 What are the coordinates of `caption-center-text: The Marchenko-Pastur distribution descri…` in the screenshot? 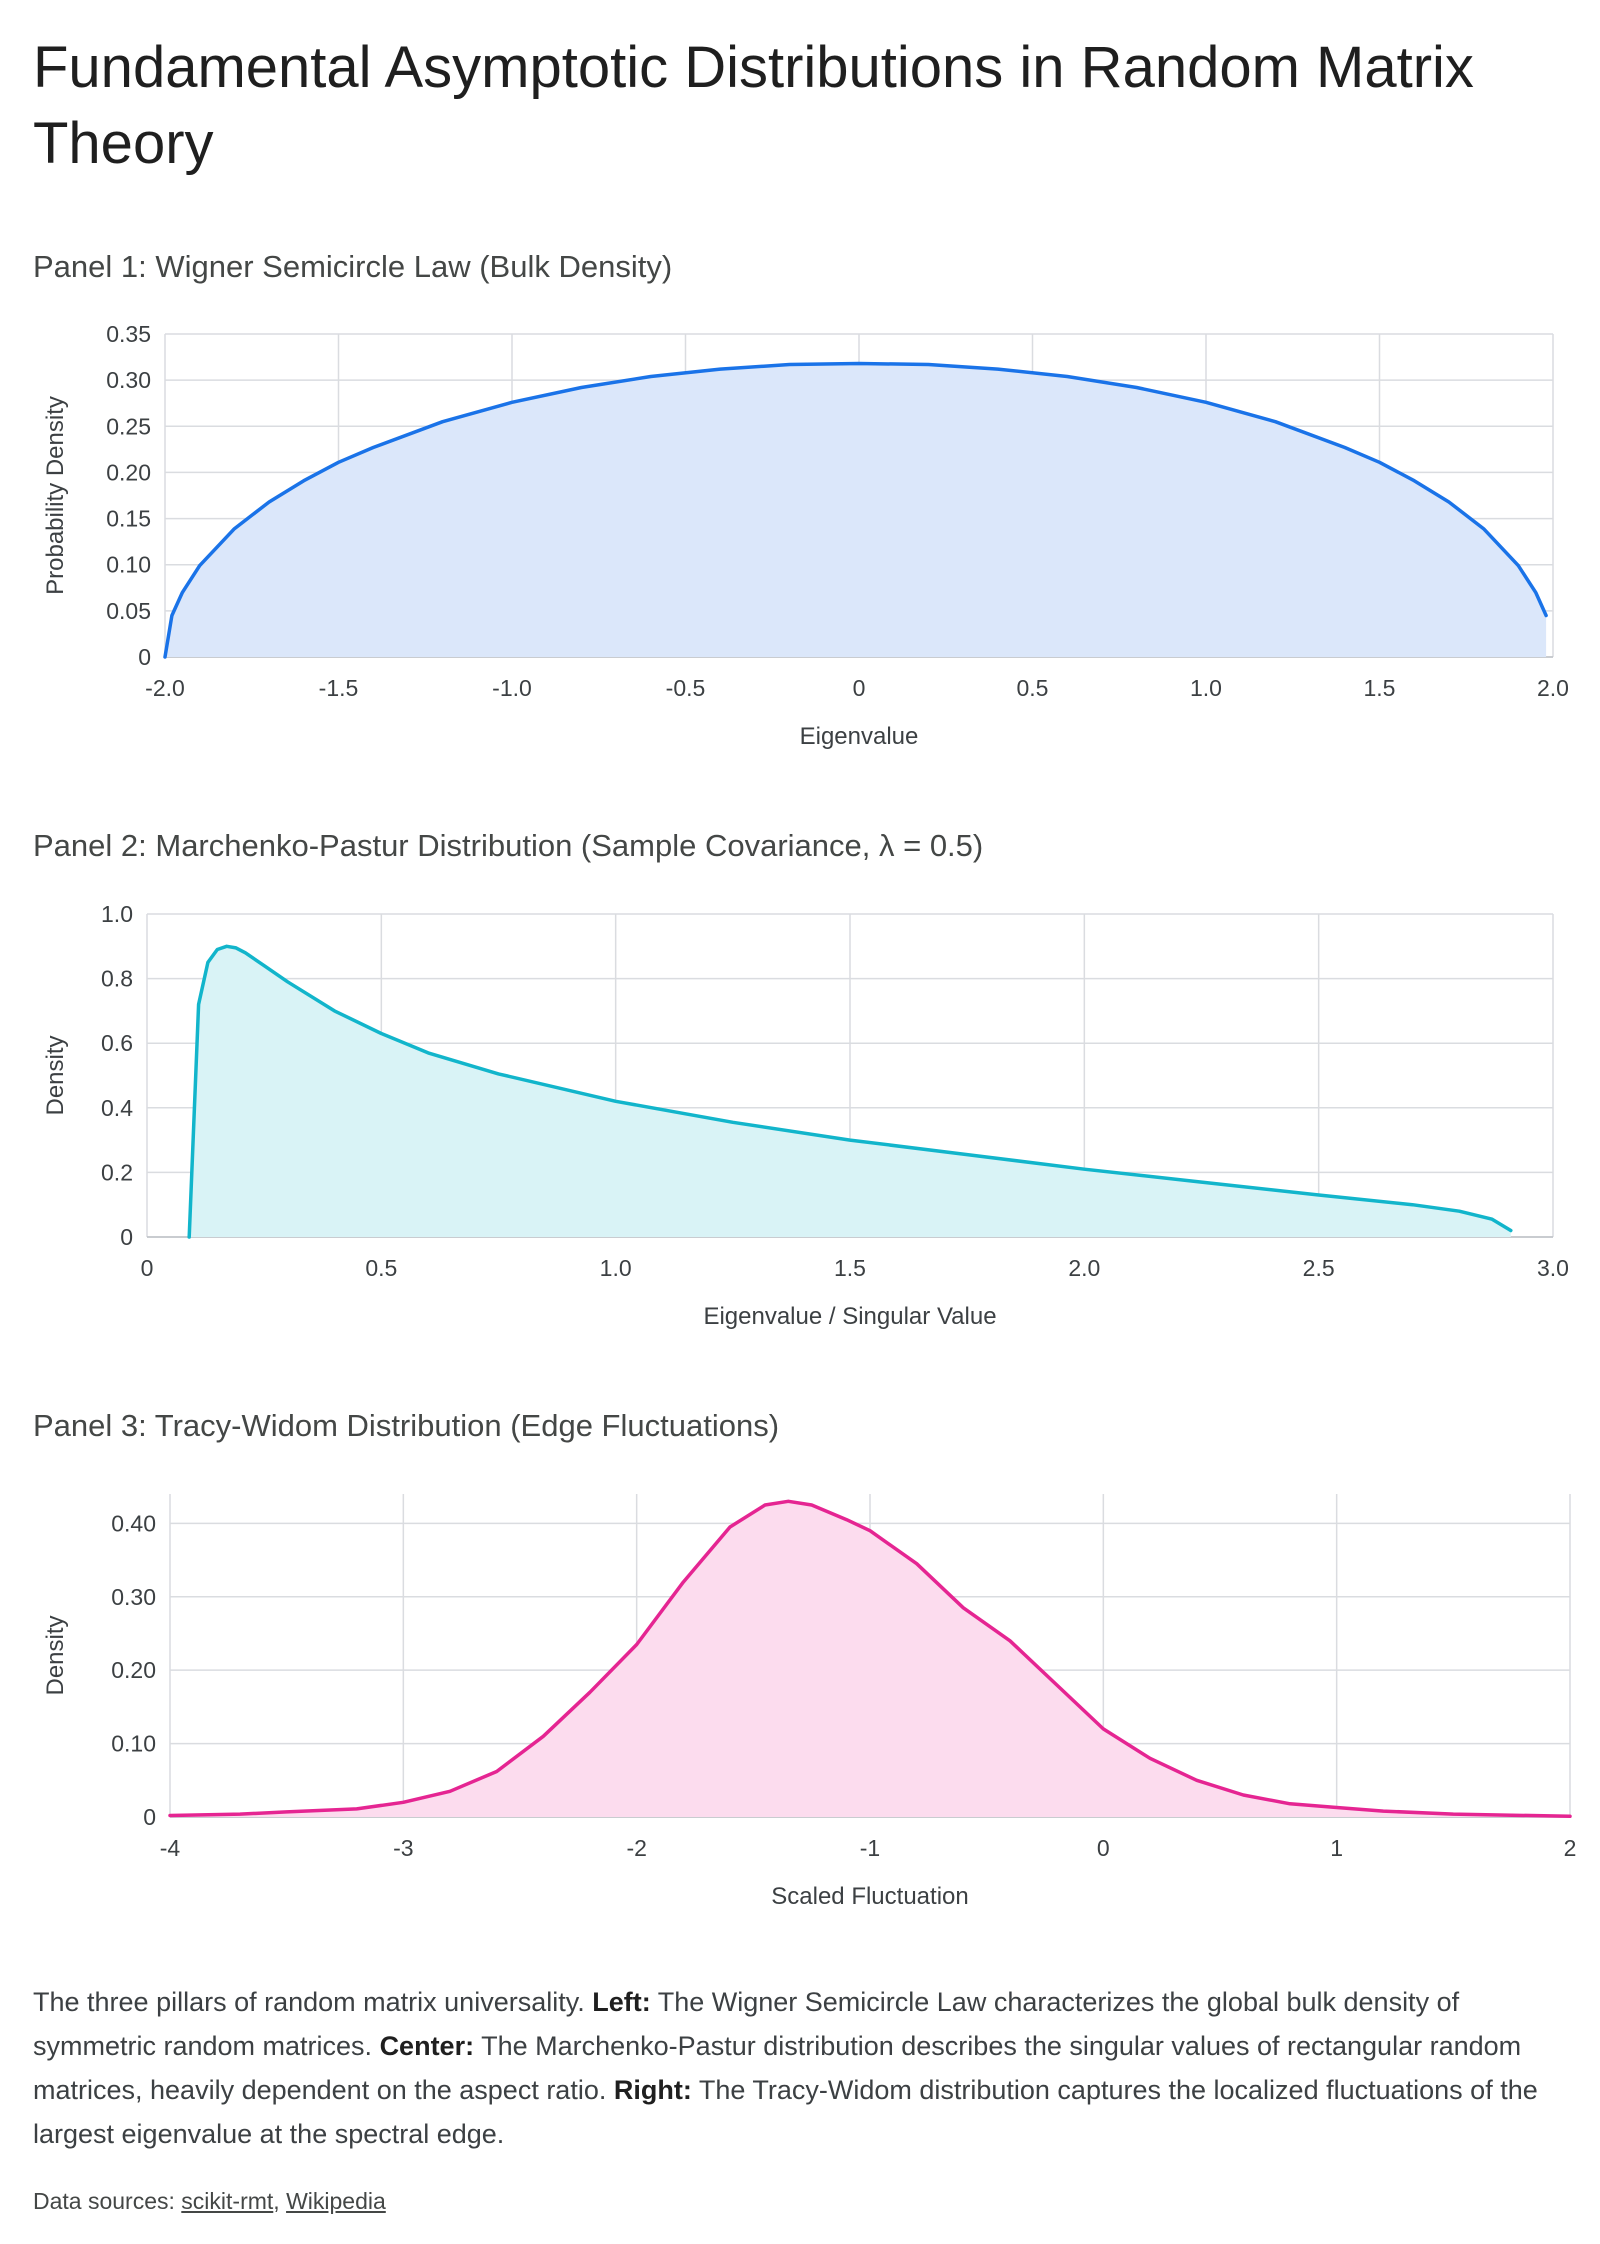 It's located at (777, 2068).